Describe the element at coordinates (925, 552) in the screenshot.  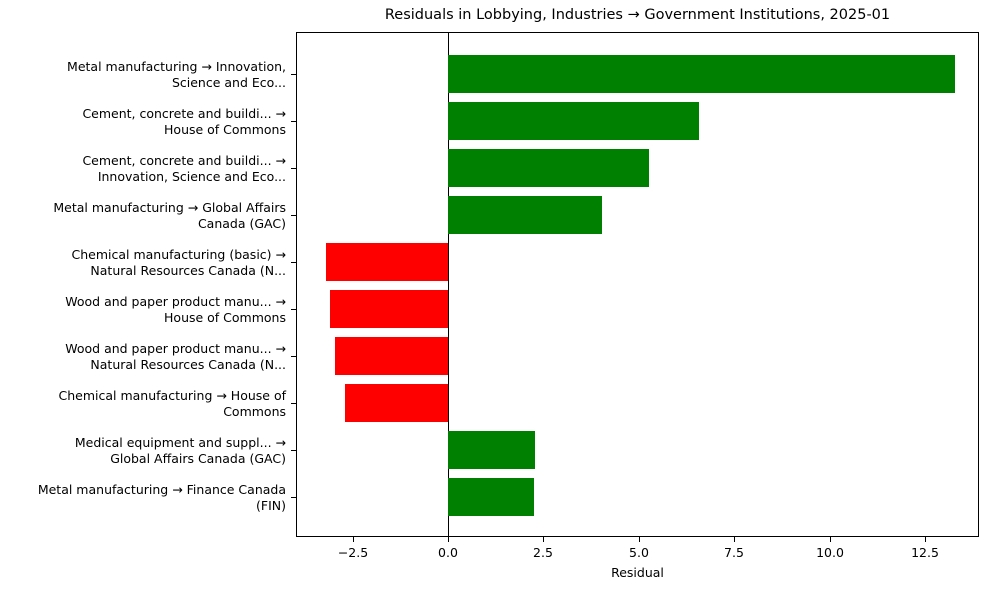
I see `x-tick-label: 12.5` at that location.